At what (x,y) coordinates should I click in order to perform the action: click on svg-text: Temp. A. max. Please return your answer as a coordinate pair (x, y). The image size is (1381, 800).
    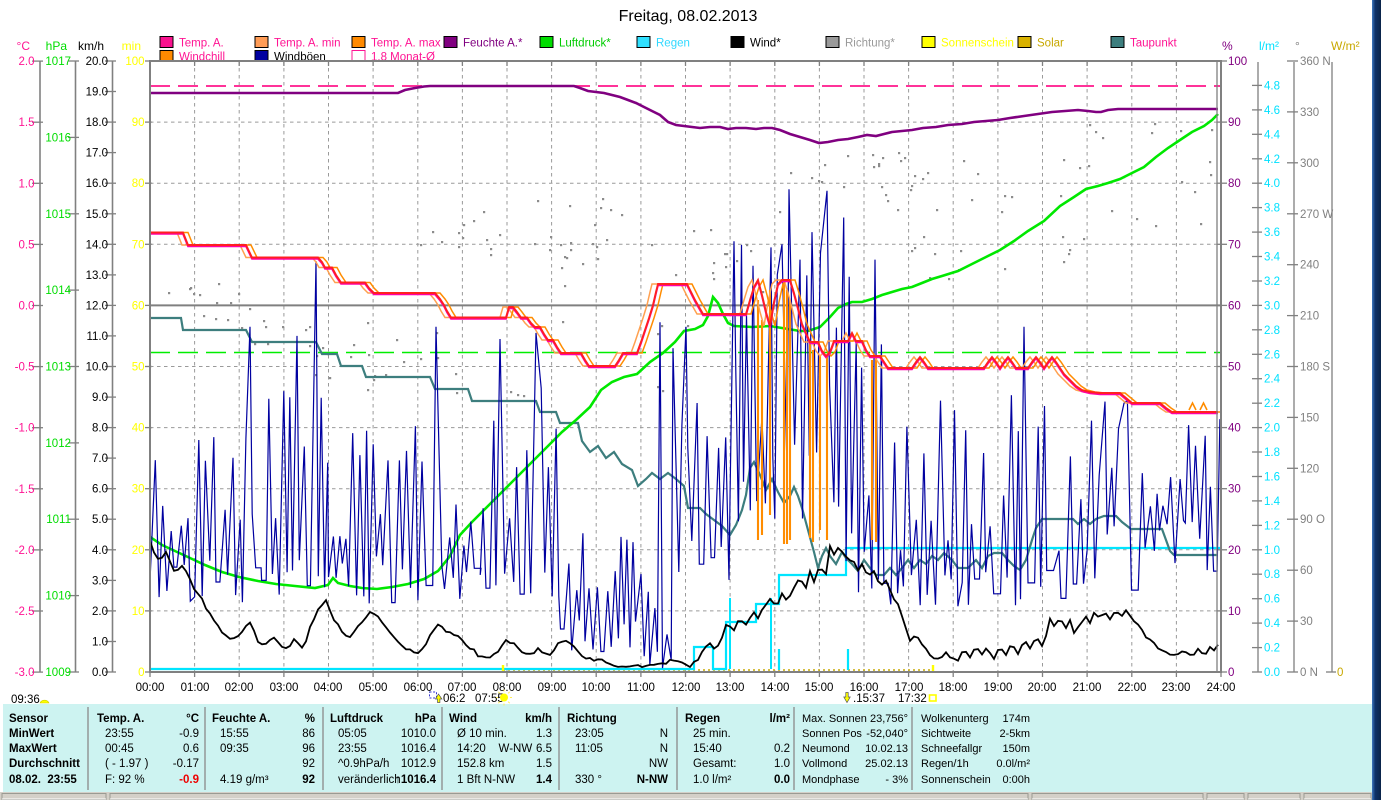
    Looking at the image, I should click on (406, 44).